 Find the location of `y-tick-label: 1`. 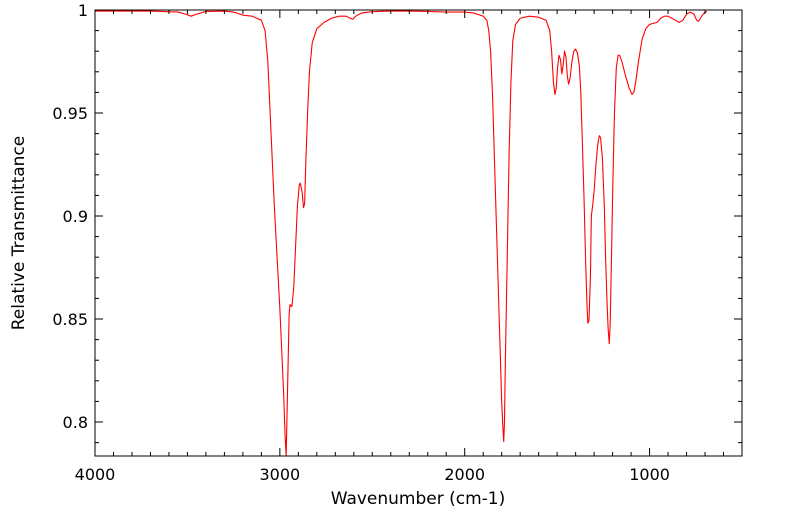

y-tick-label: 1 is located at coordinates (83, 10).